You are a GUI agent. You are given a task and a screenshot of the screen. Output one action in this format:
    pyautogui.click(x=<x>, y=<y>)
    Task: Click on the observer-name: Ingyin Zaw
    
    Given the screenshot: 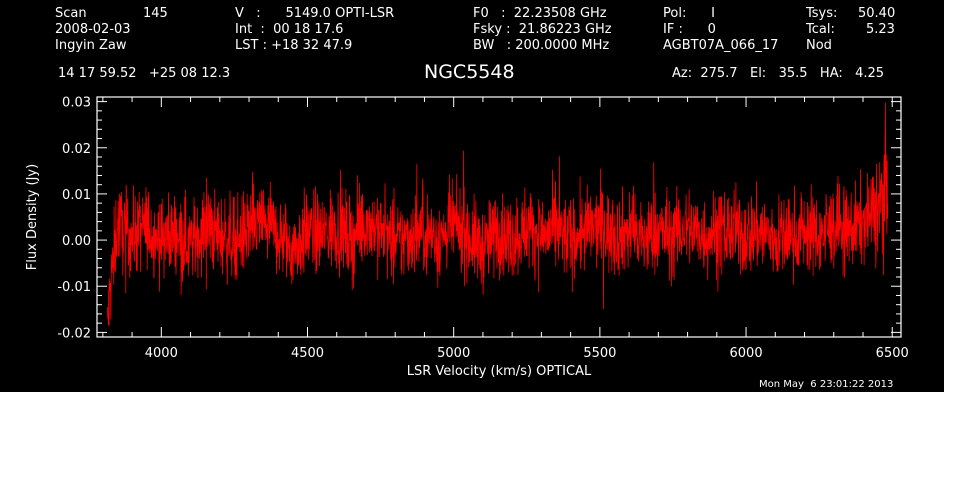 What is the action you would take?
    pyautogui.click(x=91, y=45)
    